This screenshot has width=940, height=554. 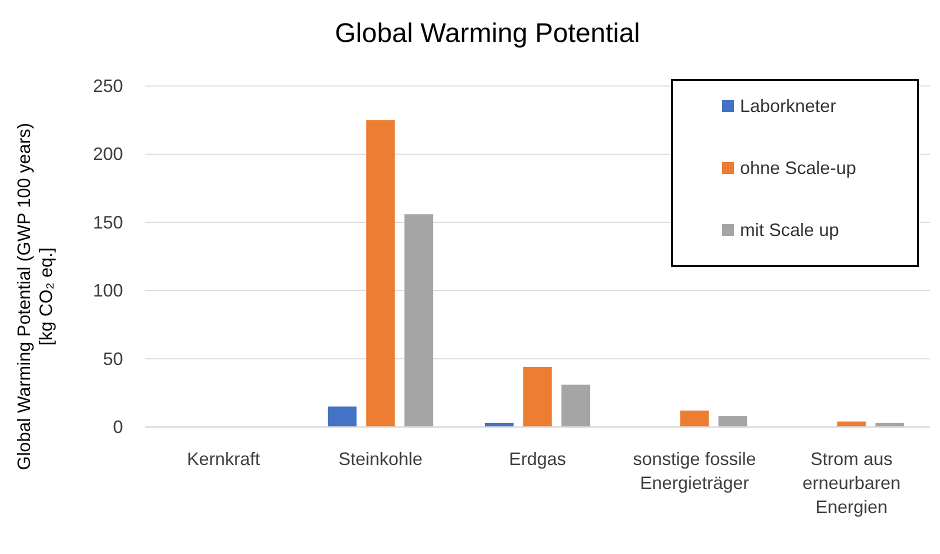 I want to click on chart-title: Global Warming Potential, so click(x=487, y=33).